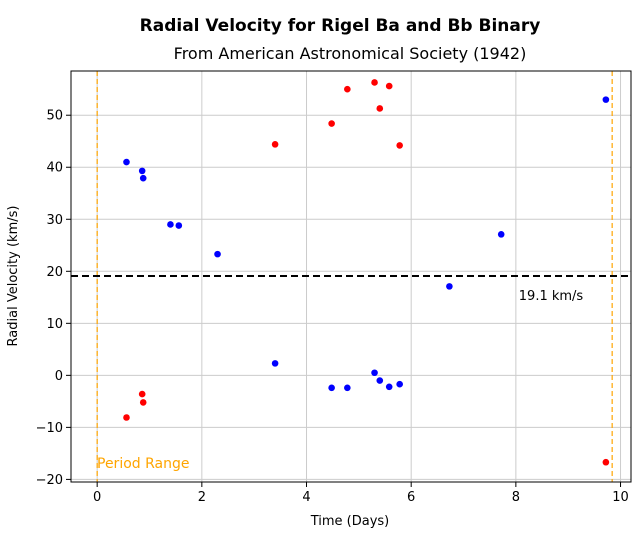 Image resolution: width=640 pixels, height=536 pixels. Describe the element at coordinates (54, 168) in the screenshot. I see `y-tick-label: 40` at that location.